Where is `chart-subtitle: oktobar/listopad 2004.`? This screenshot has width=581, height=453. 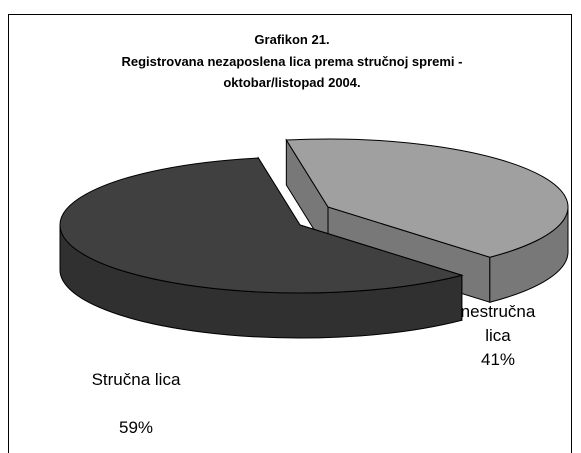
chart-subtitle: oktobar/listopad 2004. is located at coordinates (292, 82).